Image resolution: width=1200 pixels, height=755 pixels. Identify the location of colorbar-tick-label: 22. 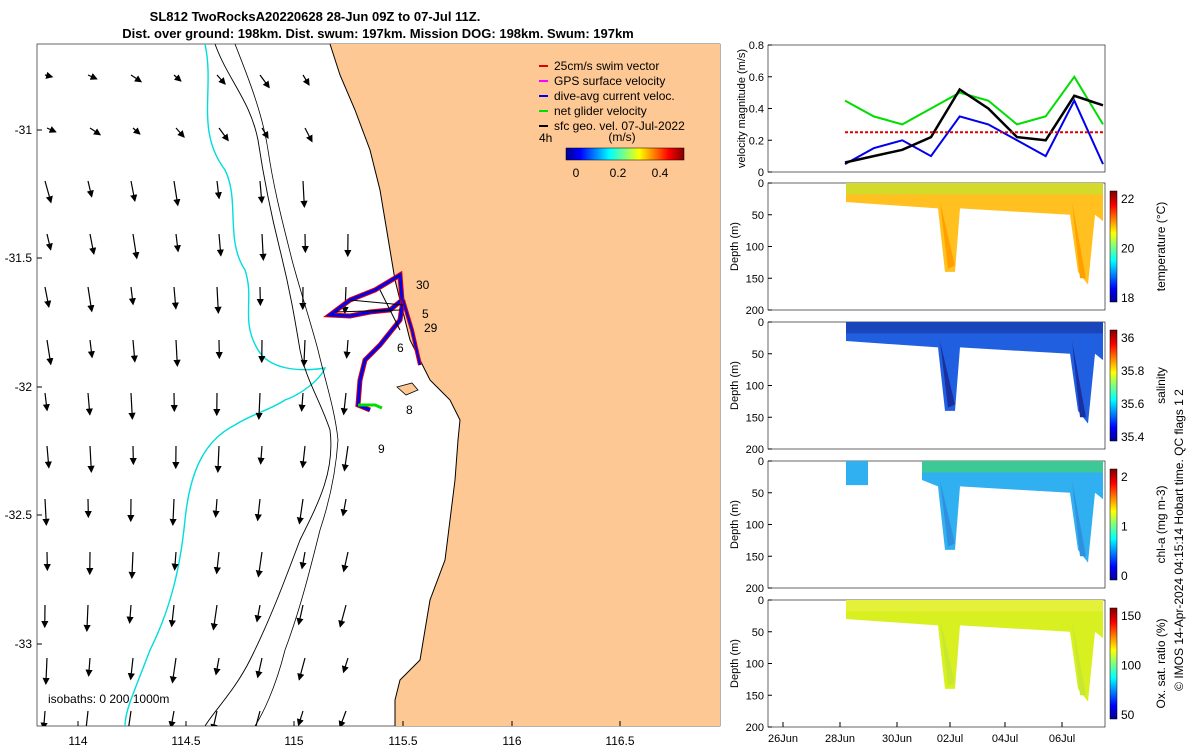
(1128, 199).